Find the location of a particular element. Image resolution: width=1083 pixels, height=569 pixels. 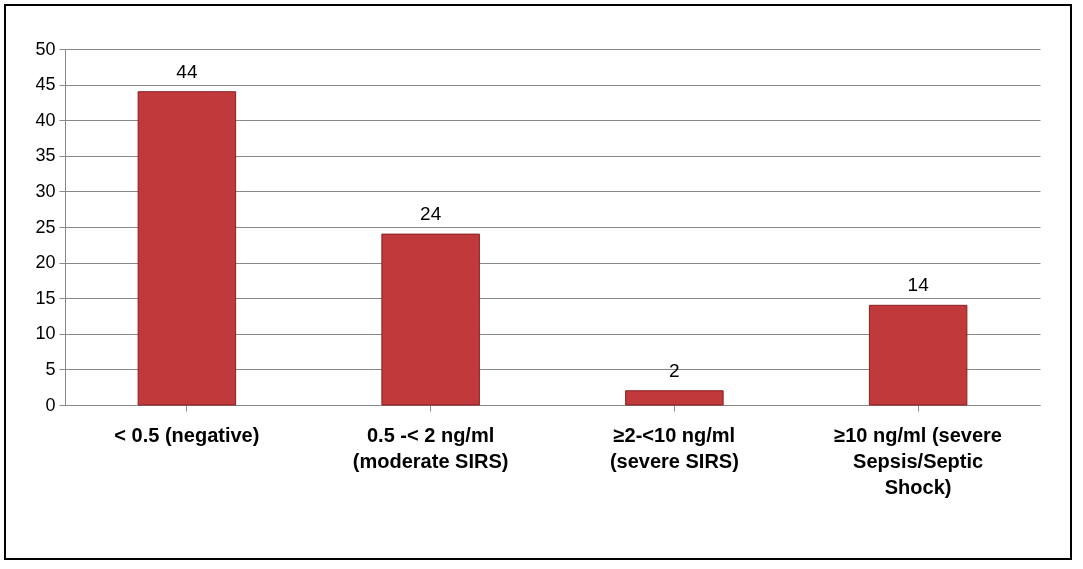

data-label: 24 is located at coordinates (431, 214).